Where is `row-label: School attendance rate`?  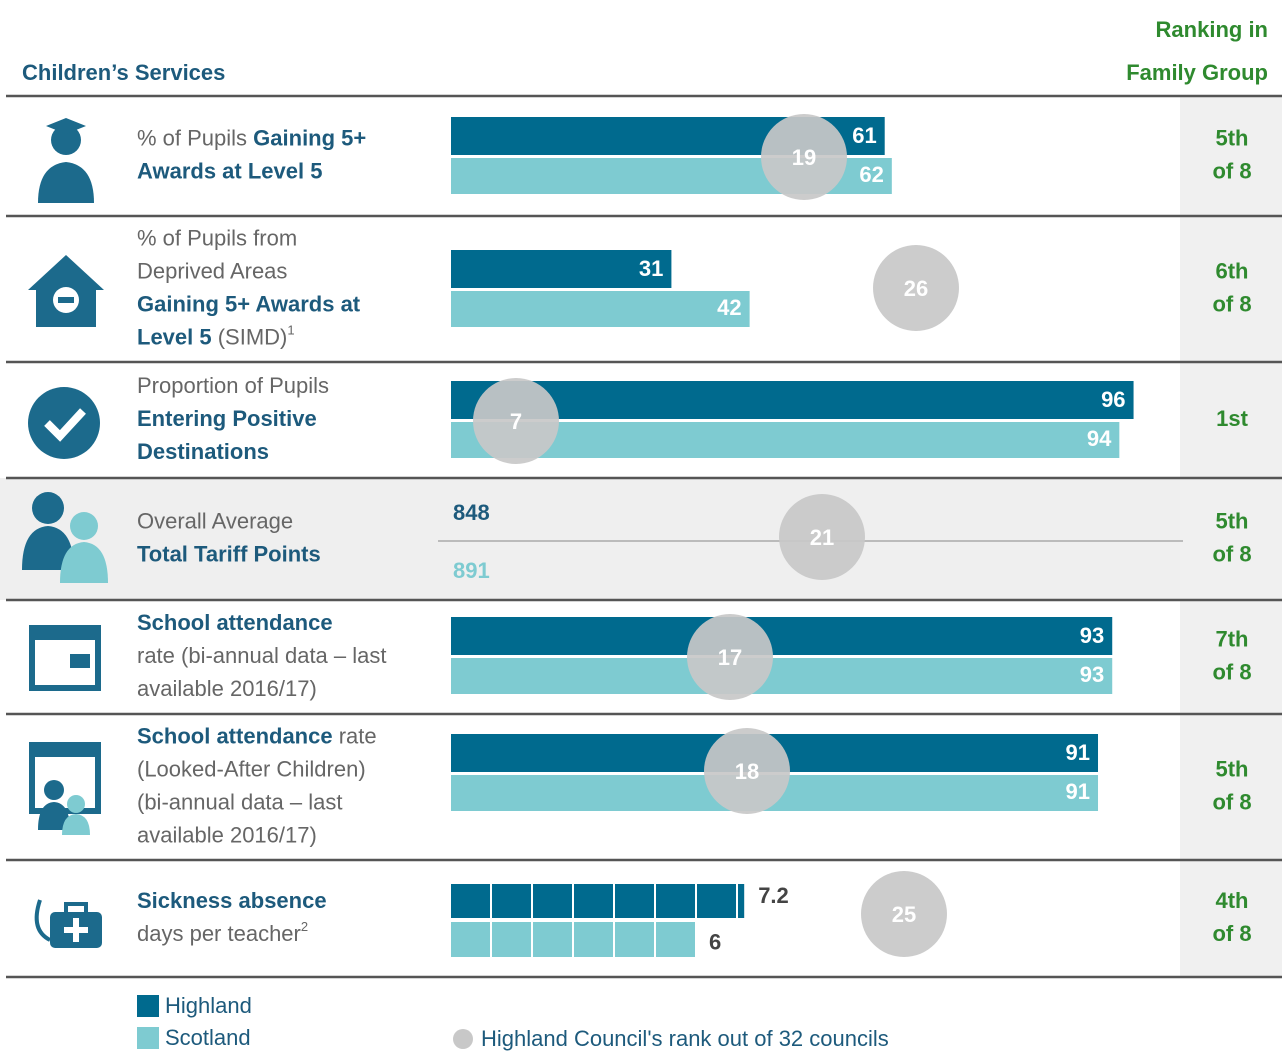 row-label: School attendance rate is located at coordinates (257, 735).